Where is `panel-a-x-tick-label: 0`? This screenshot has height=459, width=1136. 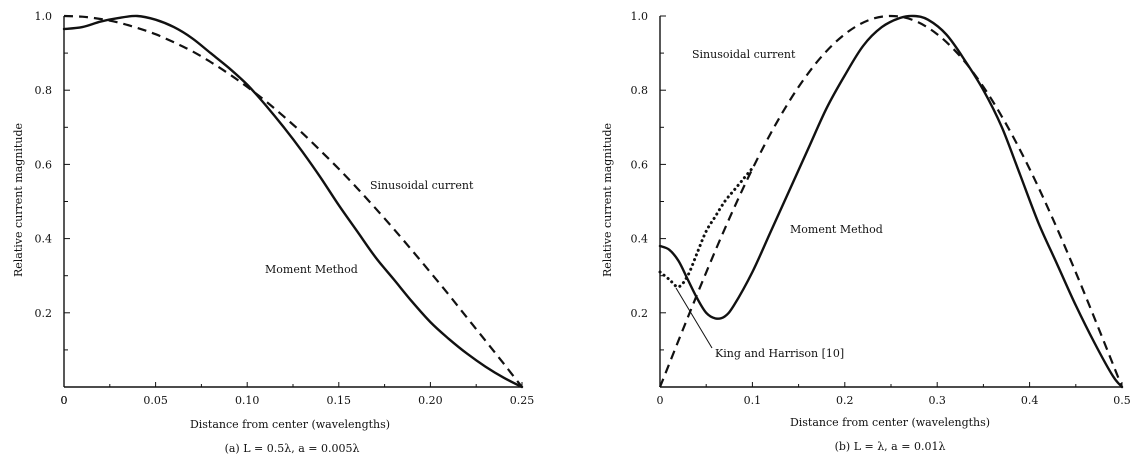 panel-a-x-tick-label: 0 is located at coordinates (64, 400).